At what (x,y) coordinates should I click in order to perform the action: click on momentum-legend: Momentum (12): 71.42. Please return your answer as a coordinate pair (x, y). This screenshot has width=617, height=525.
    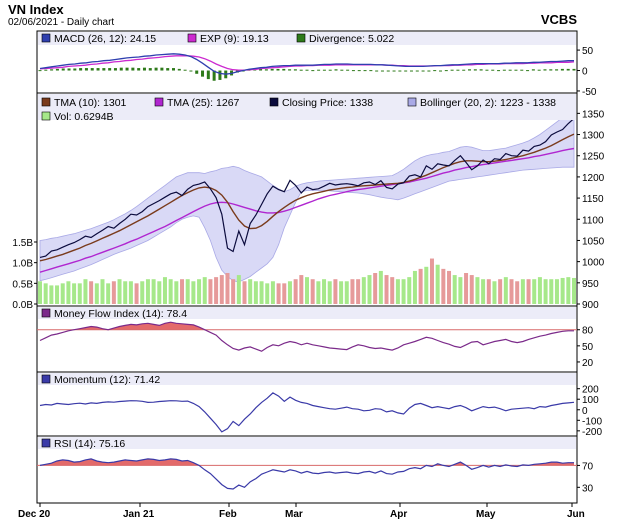
    Looking at the image, I should click on (100, 380).